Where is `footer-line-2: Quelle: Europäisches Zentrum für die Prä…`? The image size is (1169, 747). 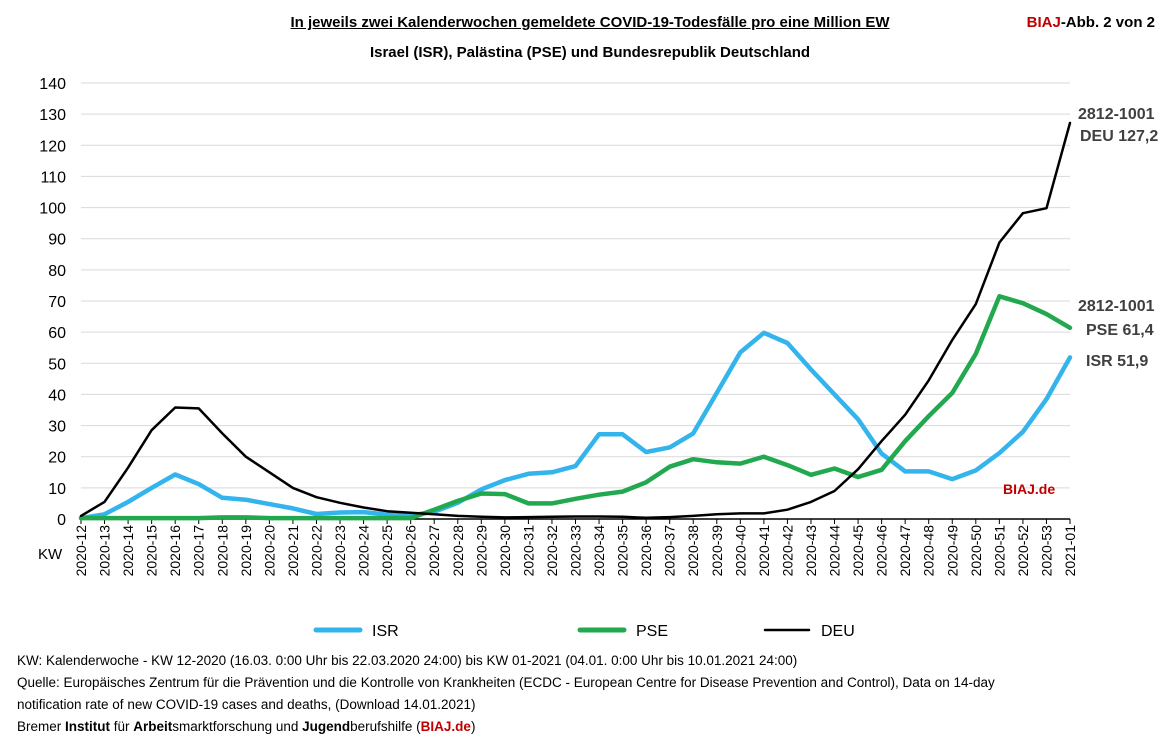
footer-line-2: Quelle: Europäisches Zentrum für die Prä… is located at coordinates (506, 682).